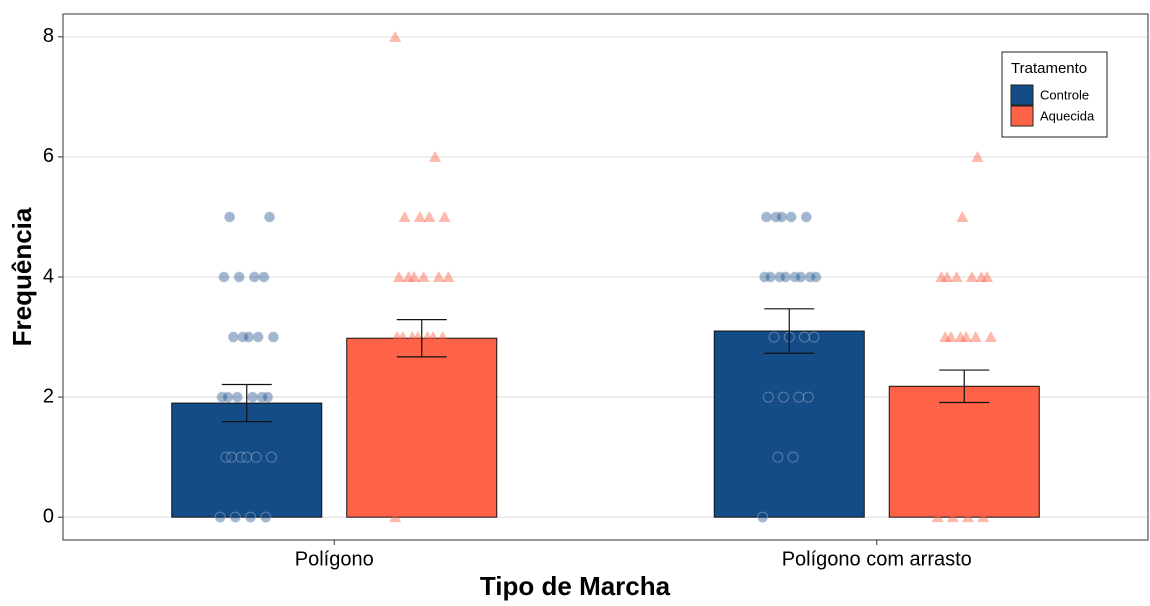 This screenshot has width=1150, height=606. I want to click on y-tick-label: 4, so click(48, 276).